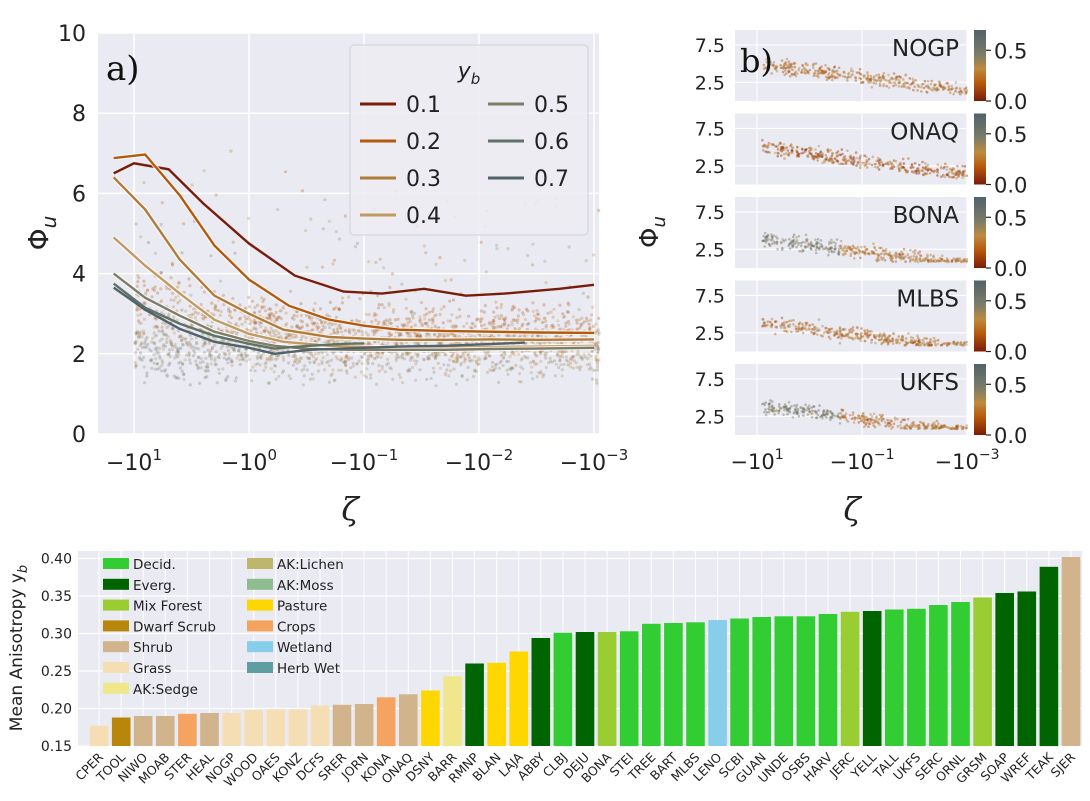 The width and height of the screenshot is (1090, 801). What do you see at coordinates (79, 275) in the screenshot?
I see `y-tick-label: 4` at bounding box center [79, 275].